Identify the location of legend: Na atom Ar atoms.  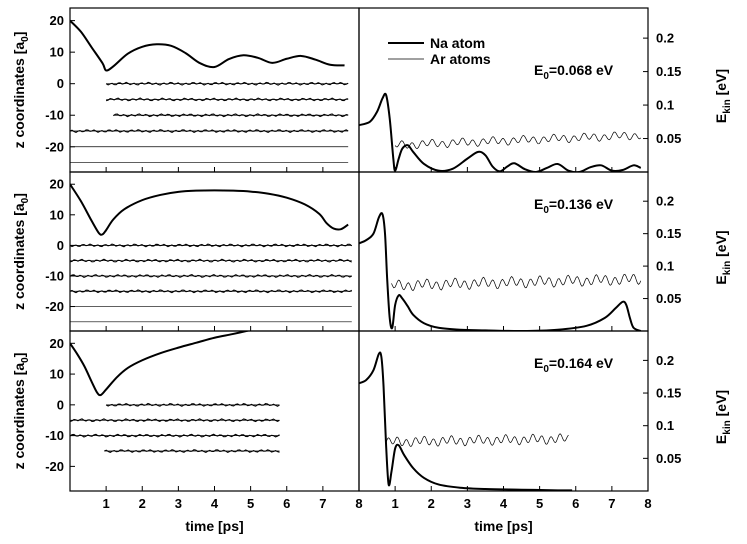
(439, 51).